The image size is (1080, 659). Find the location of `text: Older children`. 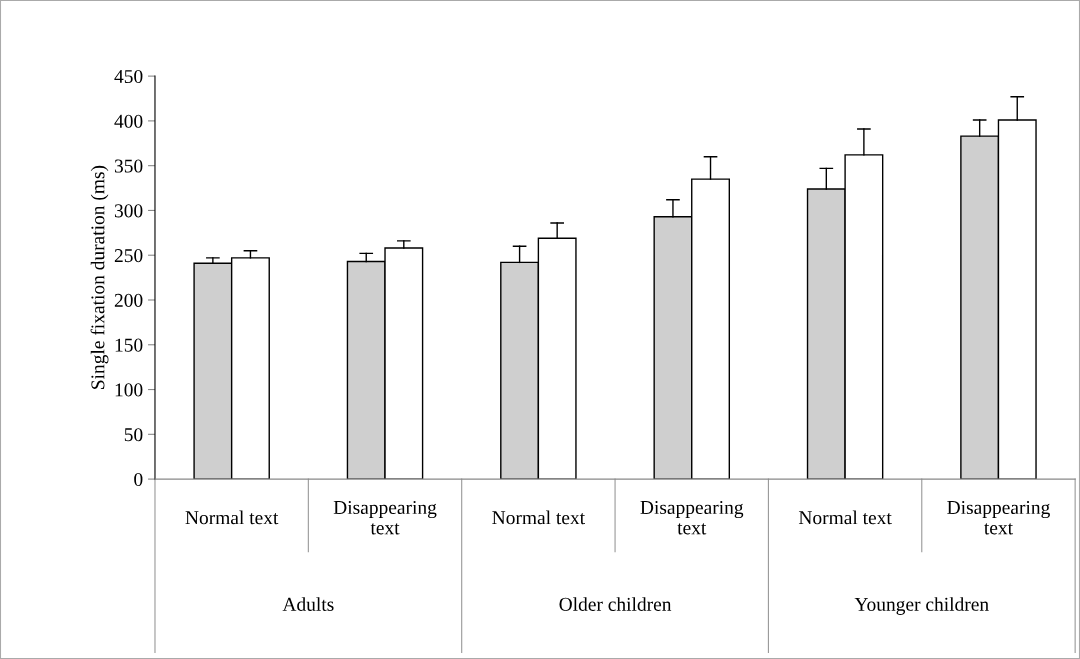

text: Older children is located at coordinates (615, 604).